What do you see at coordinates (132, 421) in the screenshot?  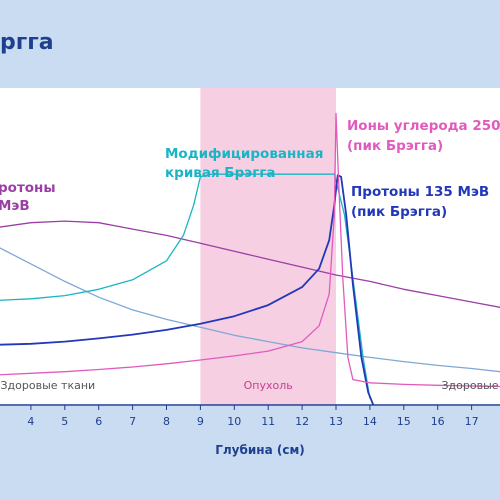 I see `x-tick-label: 7` at bounding box center [132, 421].